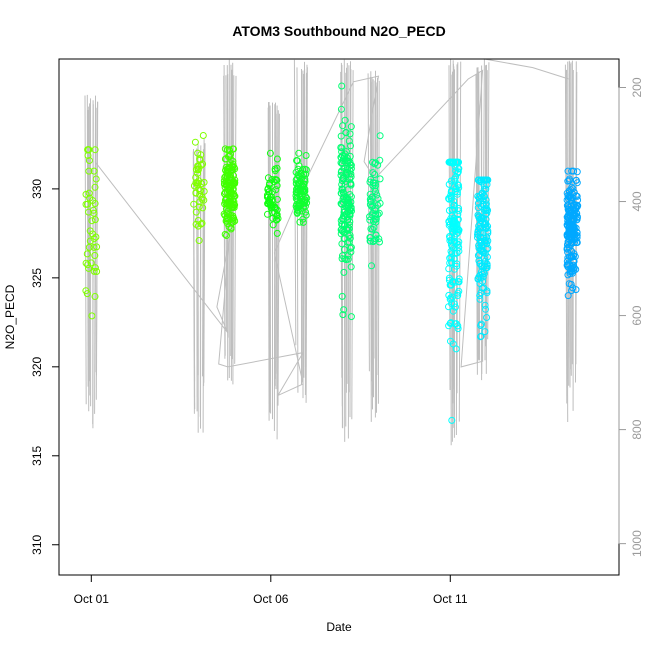  Describe the element at coordinates (37, 544) in the screenshot. I see `y-tick-label: 310` at that location.